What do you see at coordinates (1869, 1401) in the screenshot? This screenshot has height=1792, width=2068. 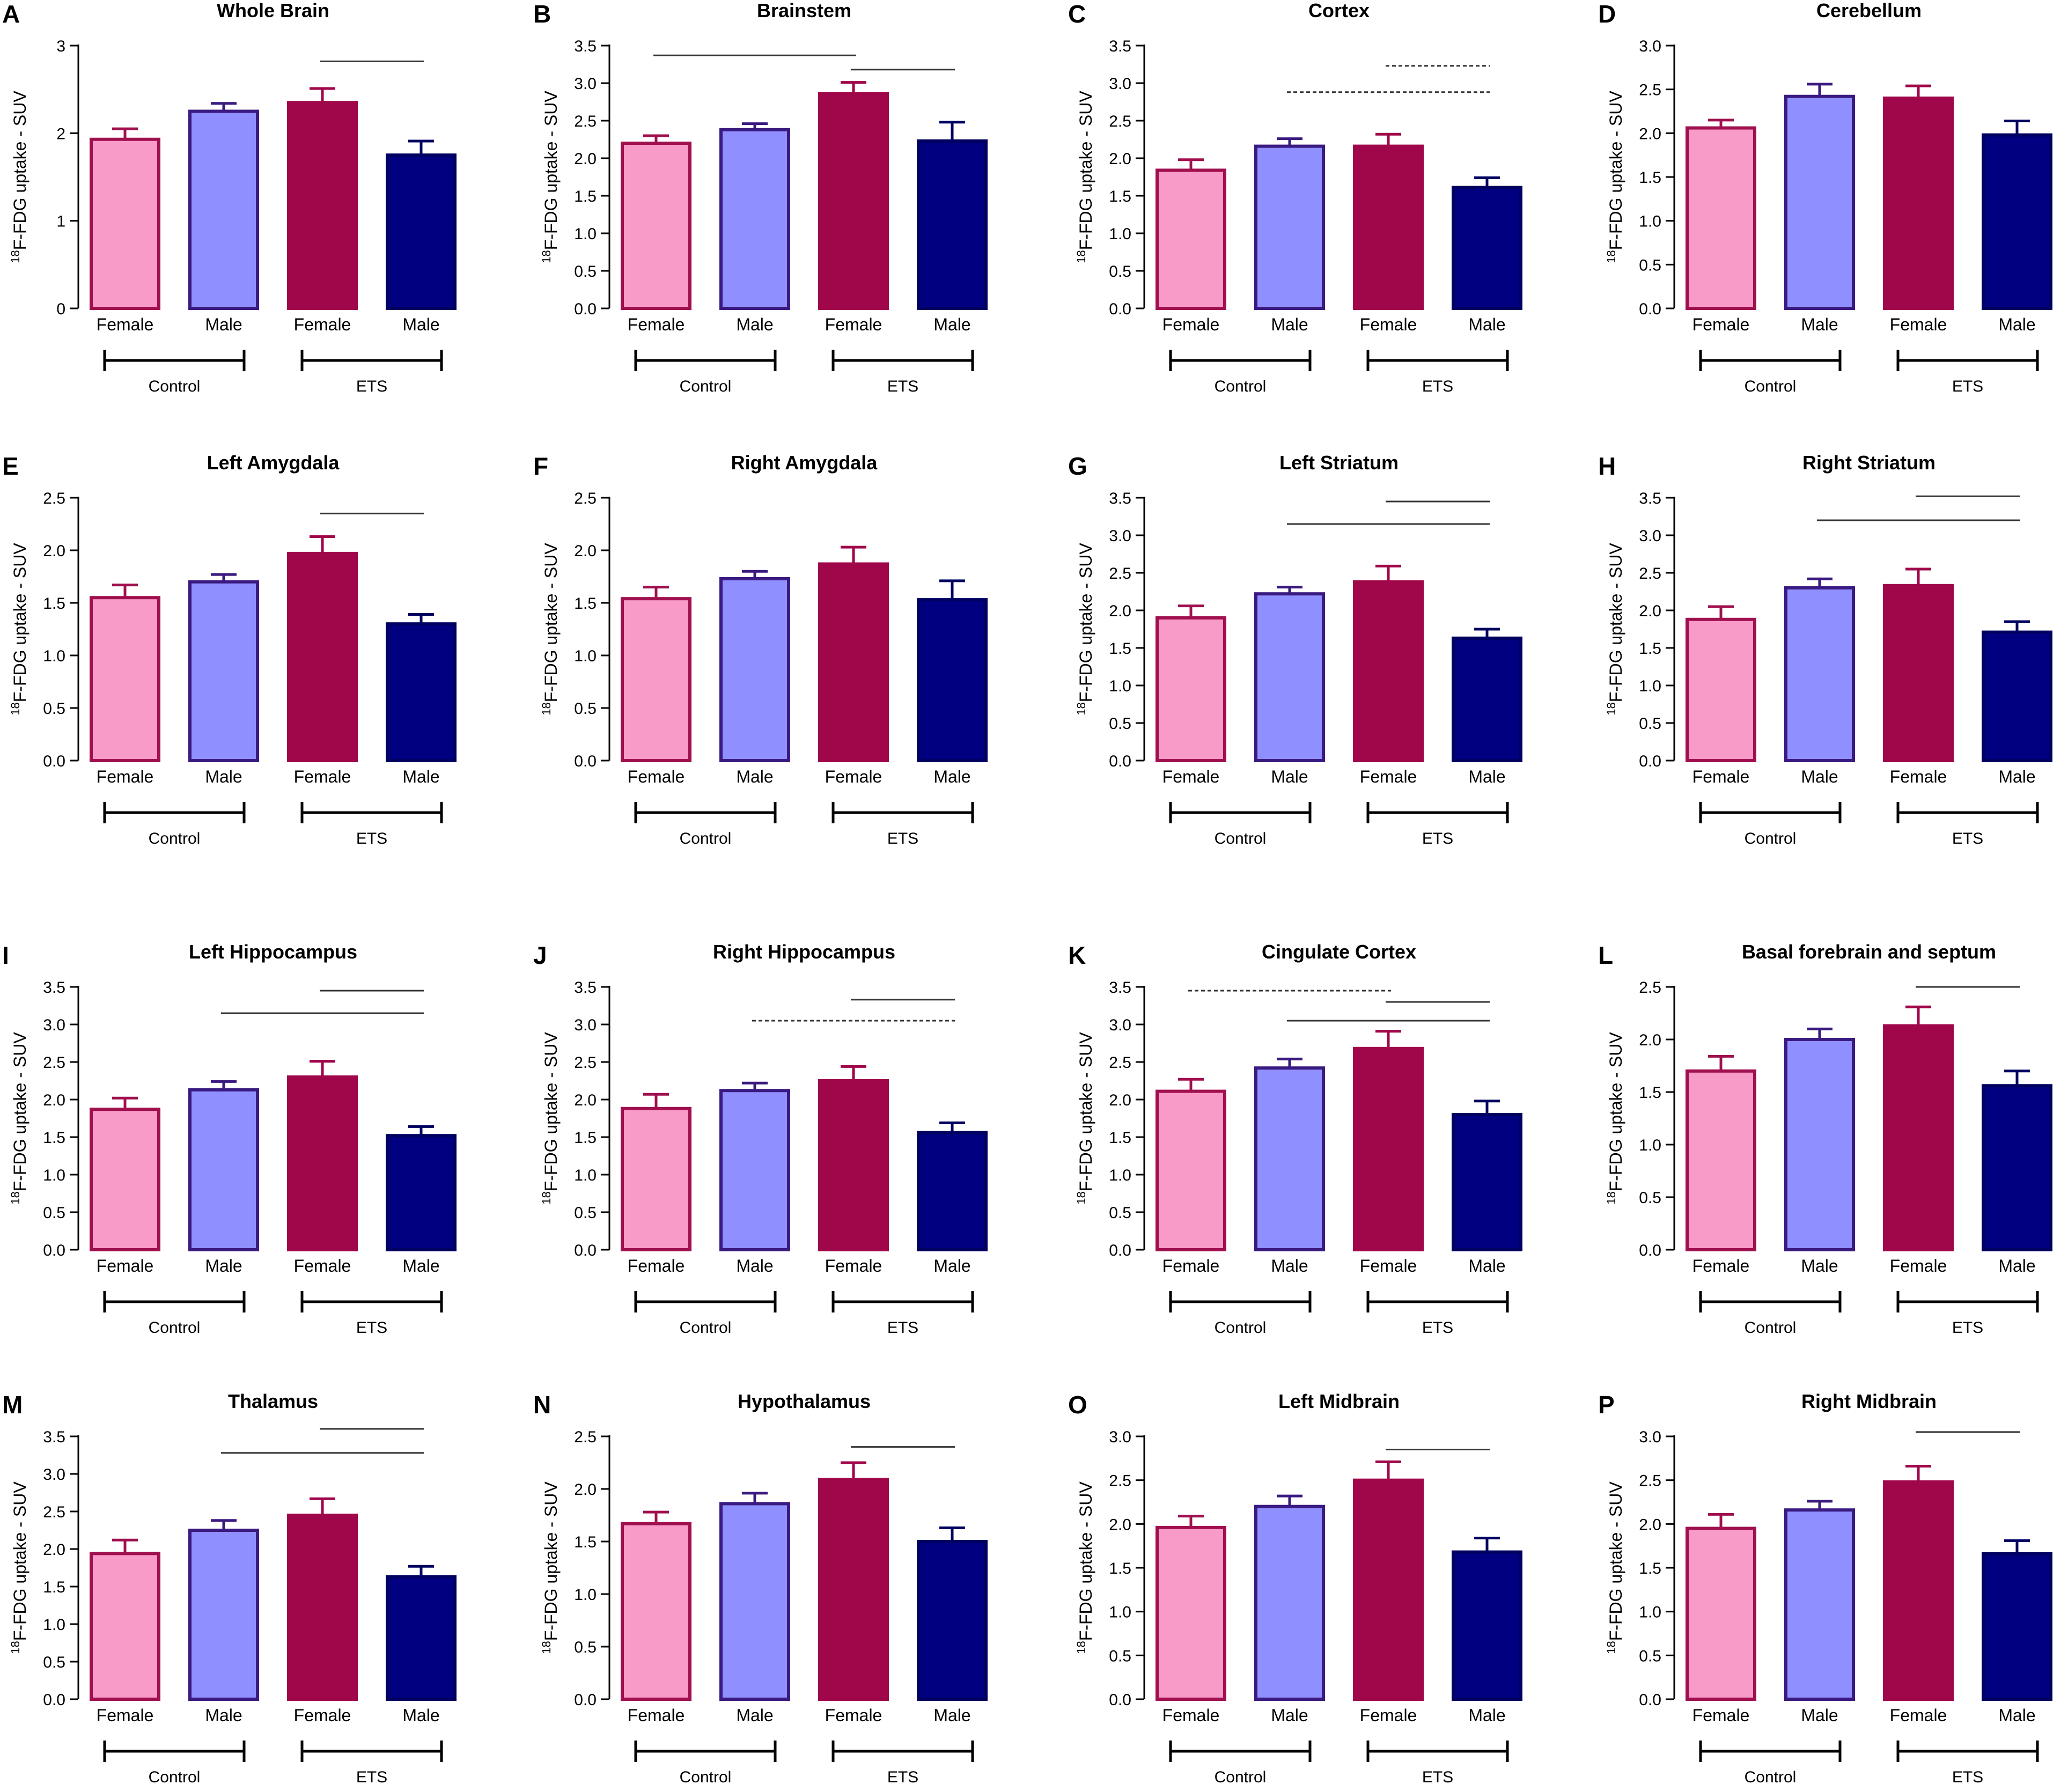 I see `panel-title: Right Midbrain` at bounding box center [1869, 1401].